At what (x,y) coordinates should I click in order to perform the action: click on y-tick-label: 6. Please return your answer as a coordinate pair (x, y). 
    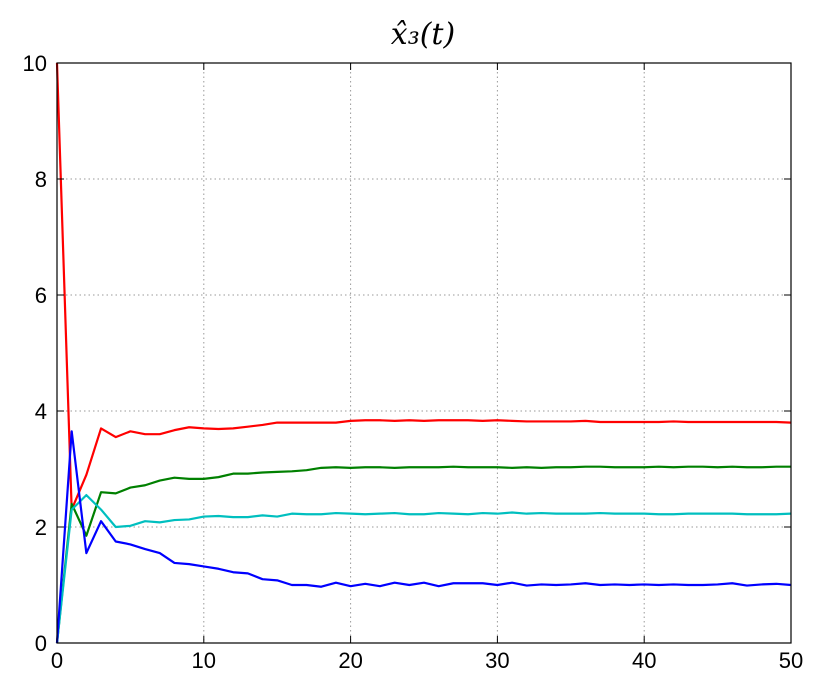
    Looking at the image, I should click on (41, 295).